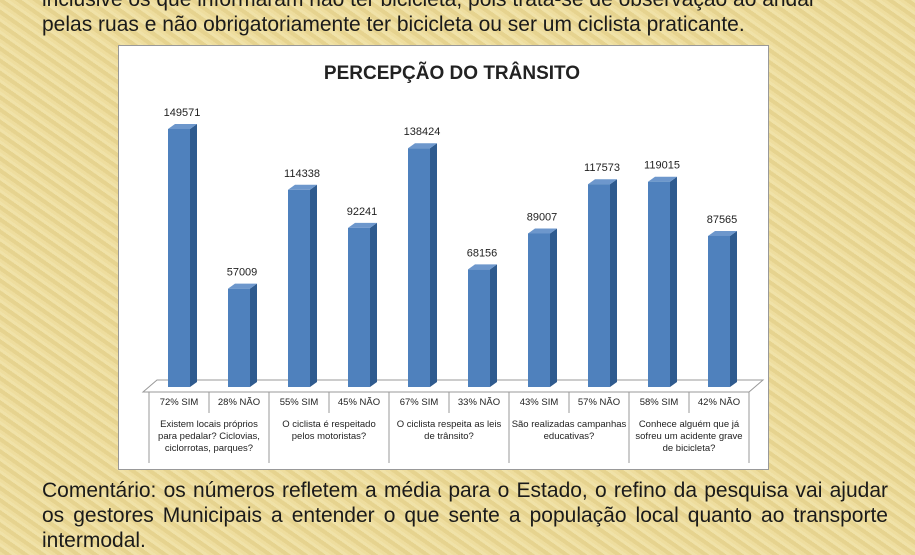 The height and width of the screenshot is (555, 915). I want to click on data-label: 114338, so click(302, 174).